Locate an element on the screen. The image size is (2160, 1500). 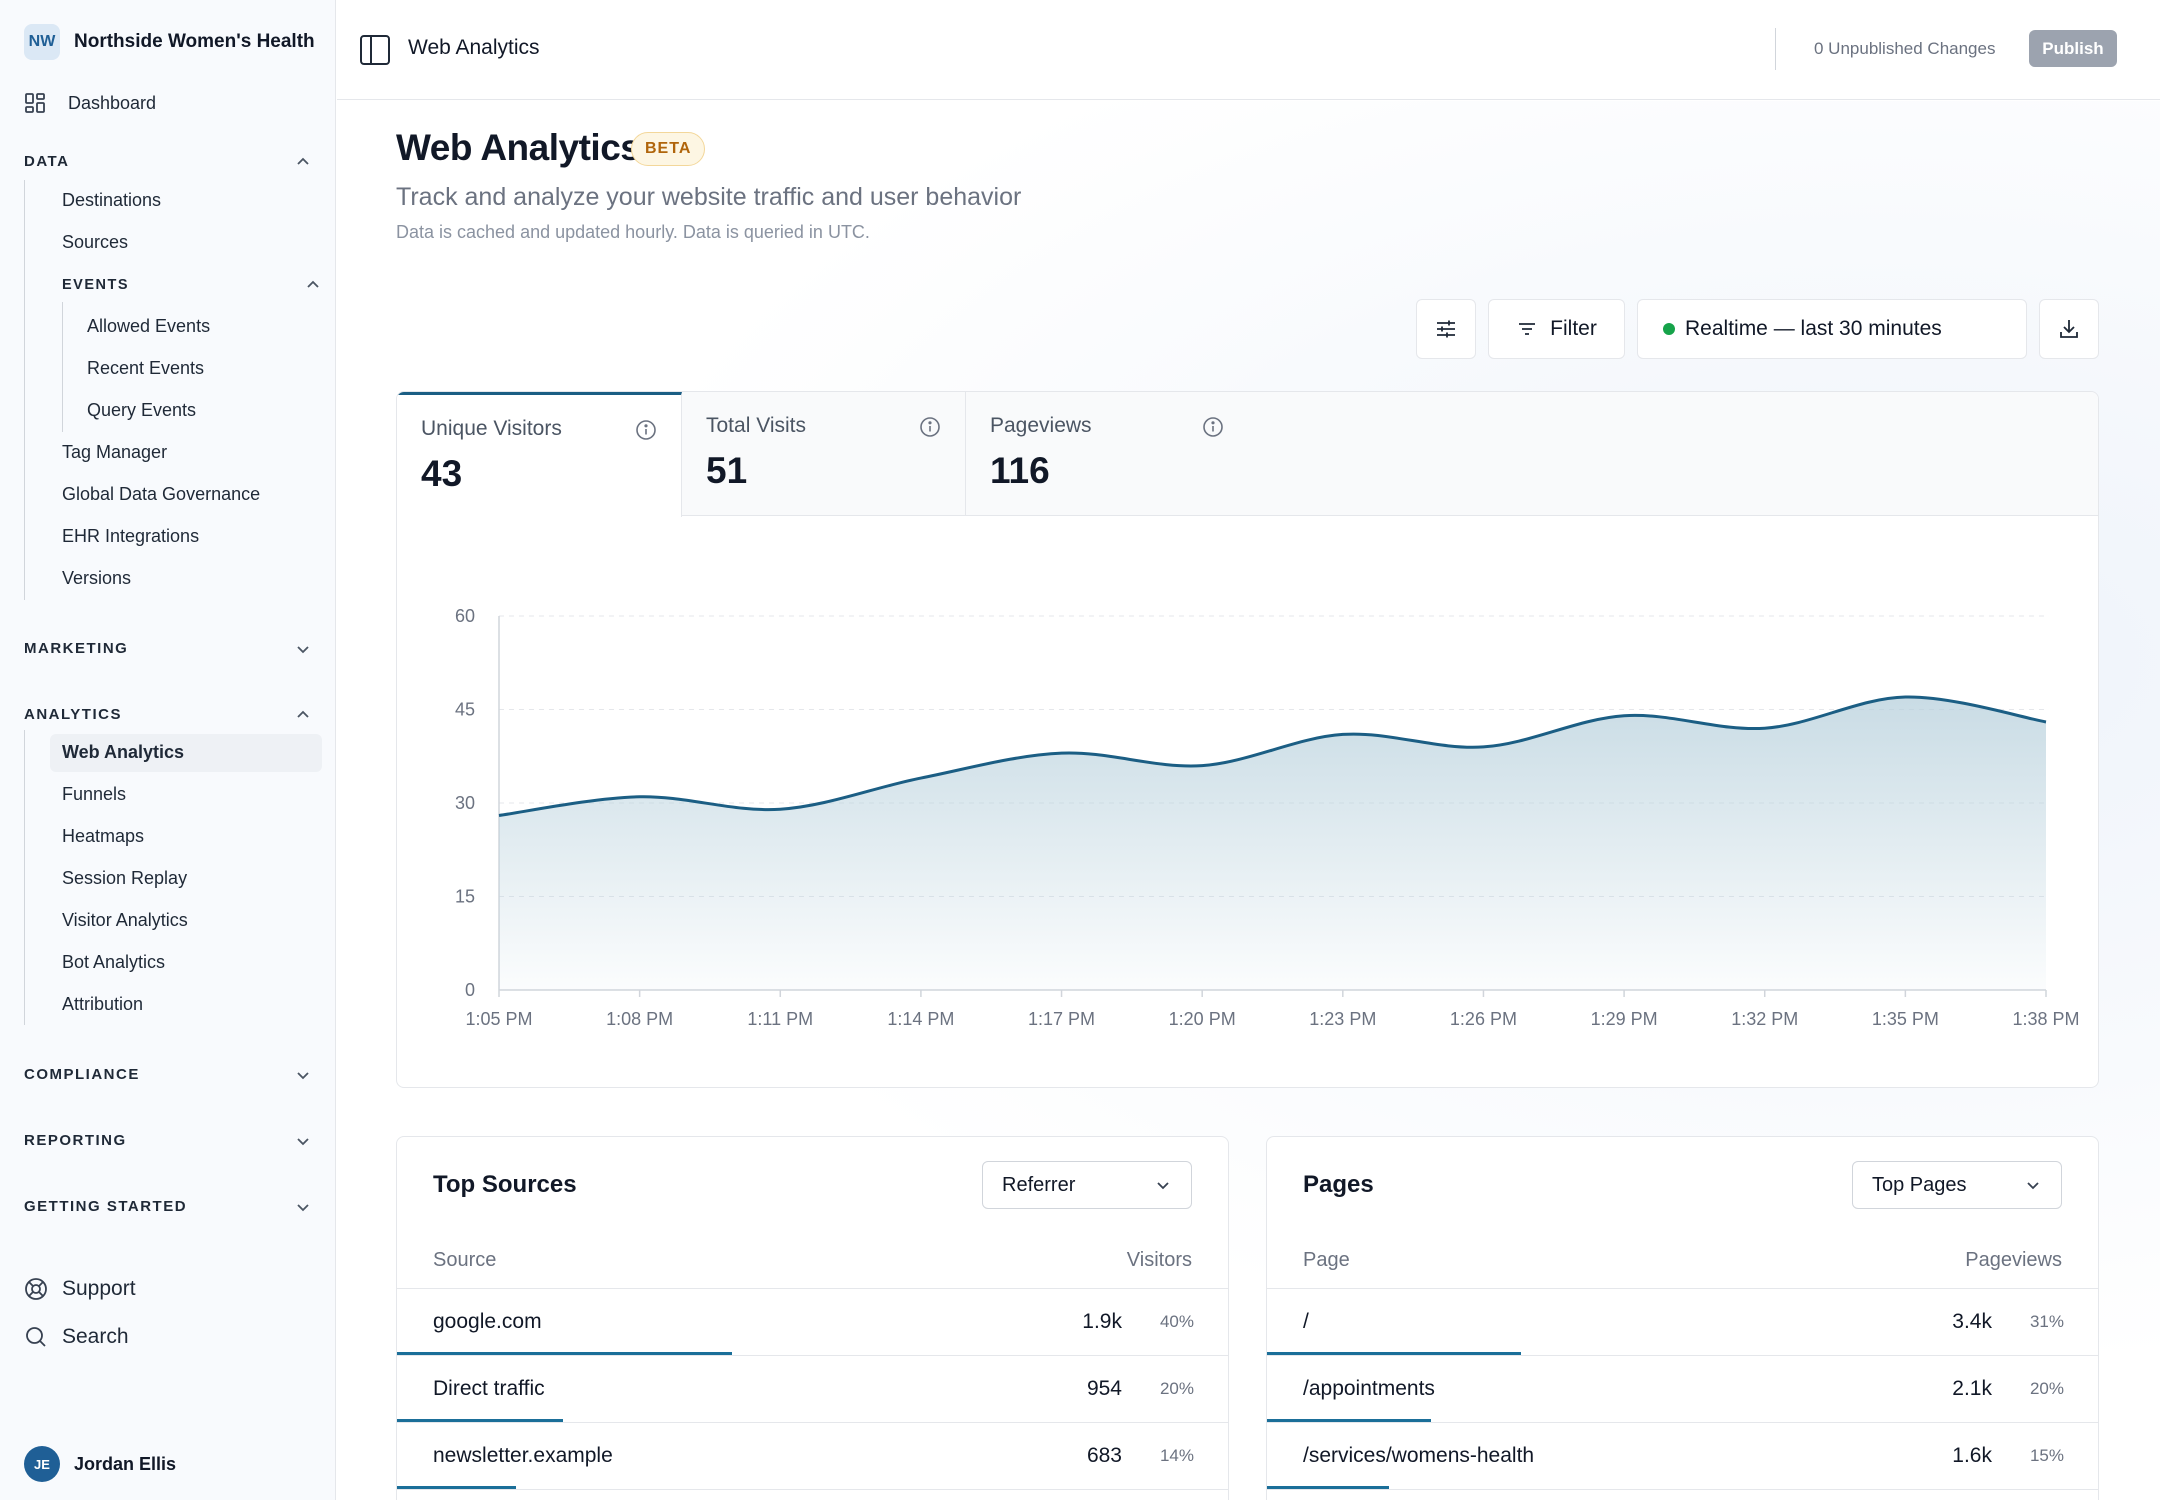
filter-label: Filter is located at coordinates (1573, 328).